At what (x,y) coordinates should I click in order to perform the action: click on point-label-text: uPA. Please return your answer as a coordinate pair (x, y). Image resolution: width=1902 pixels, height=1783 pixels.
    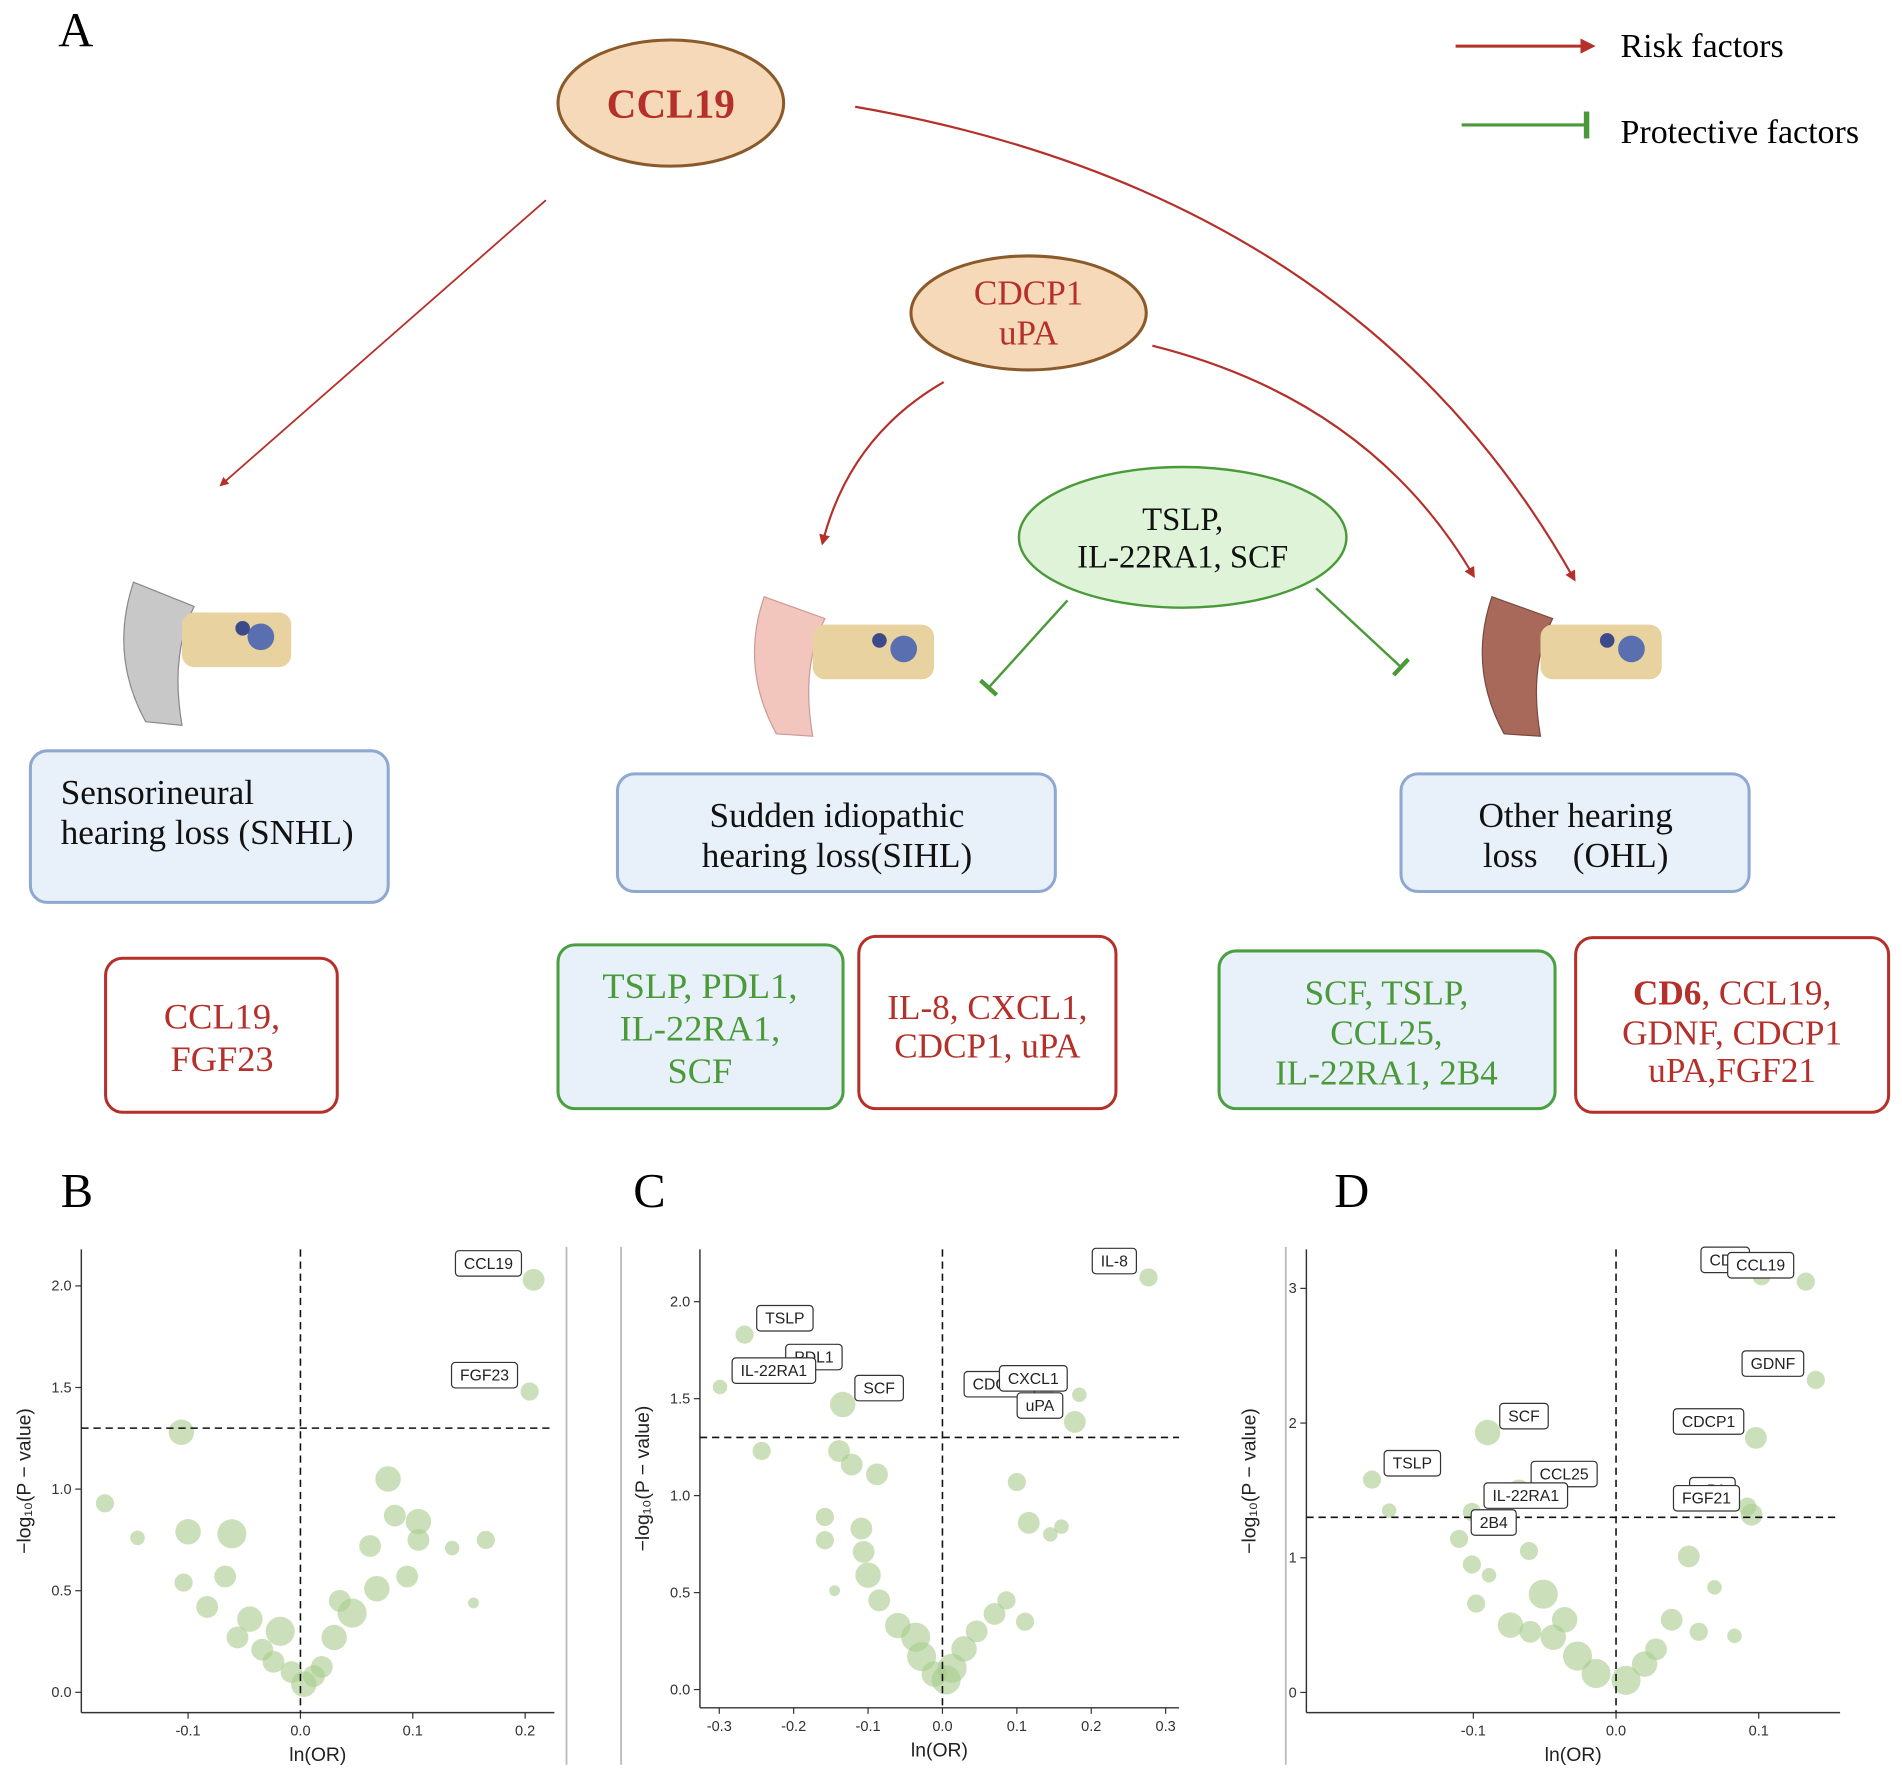
    Looking at the image, I should click on (1040, 1406).